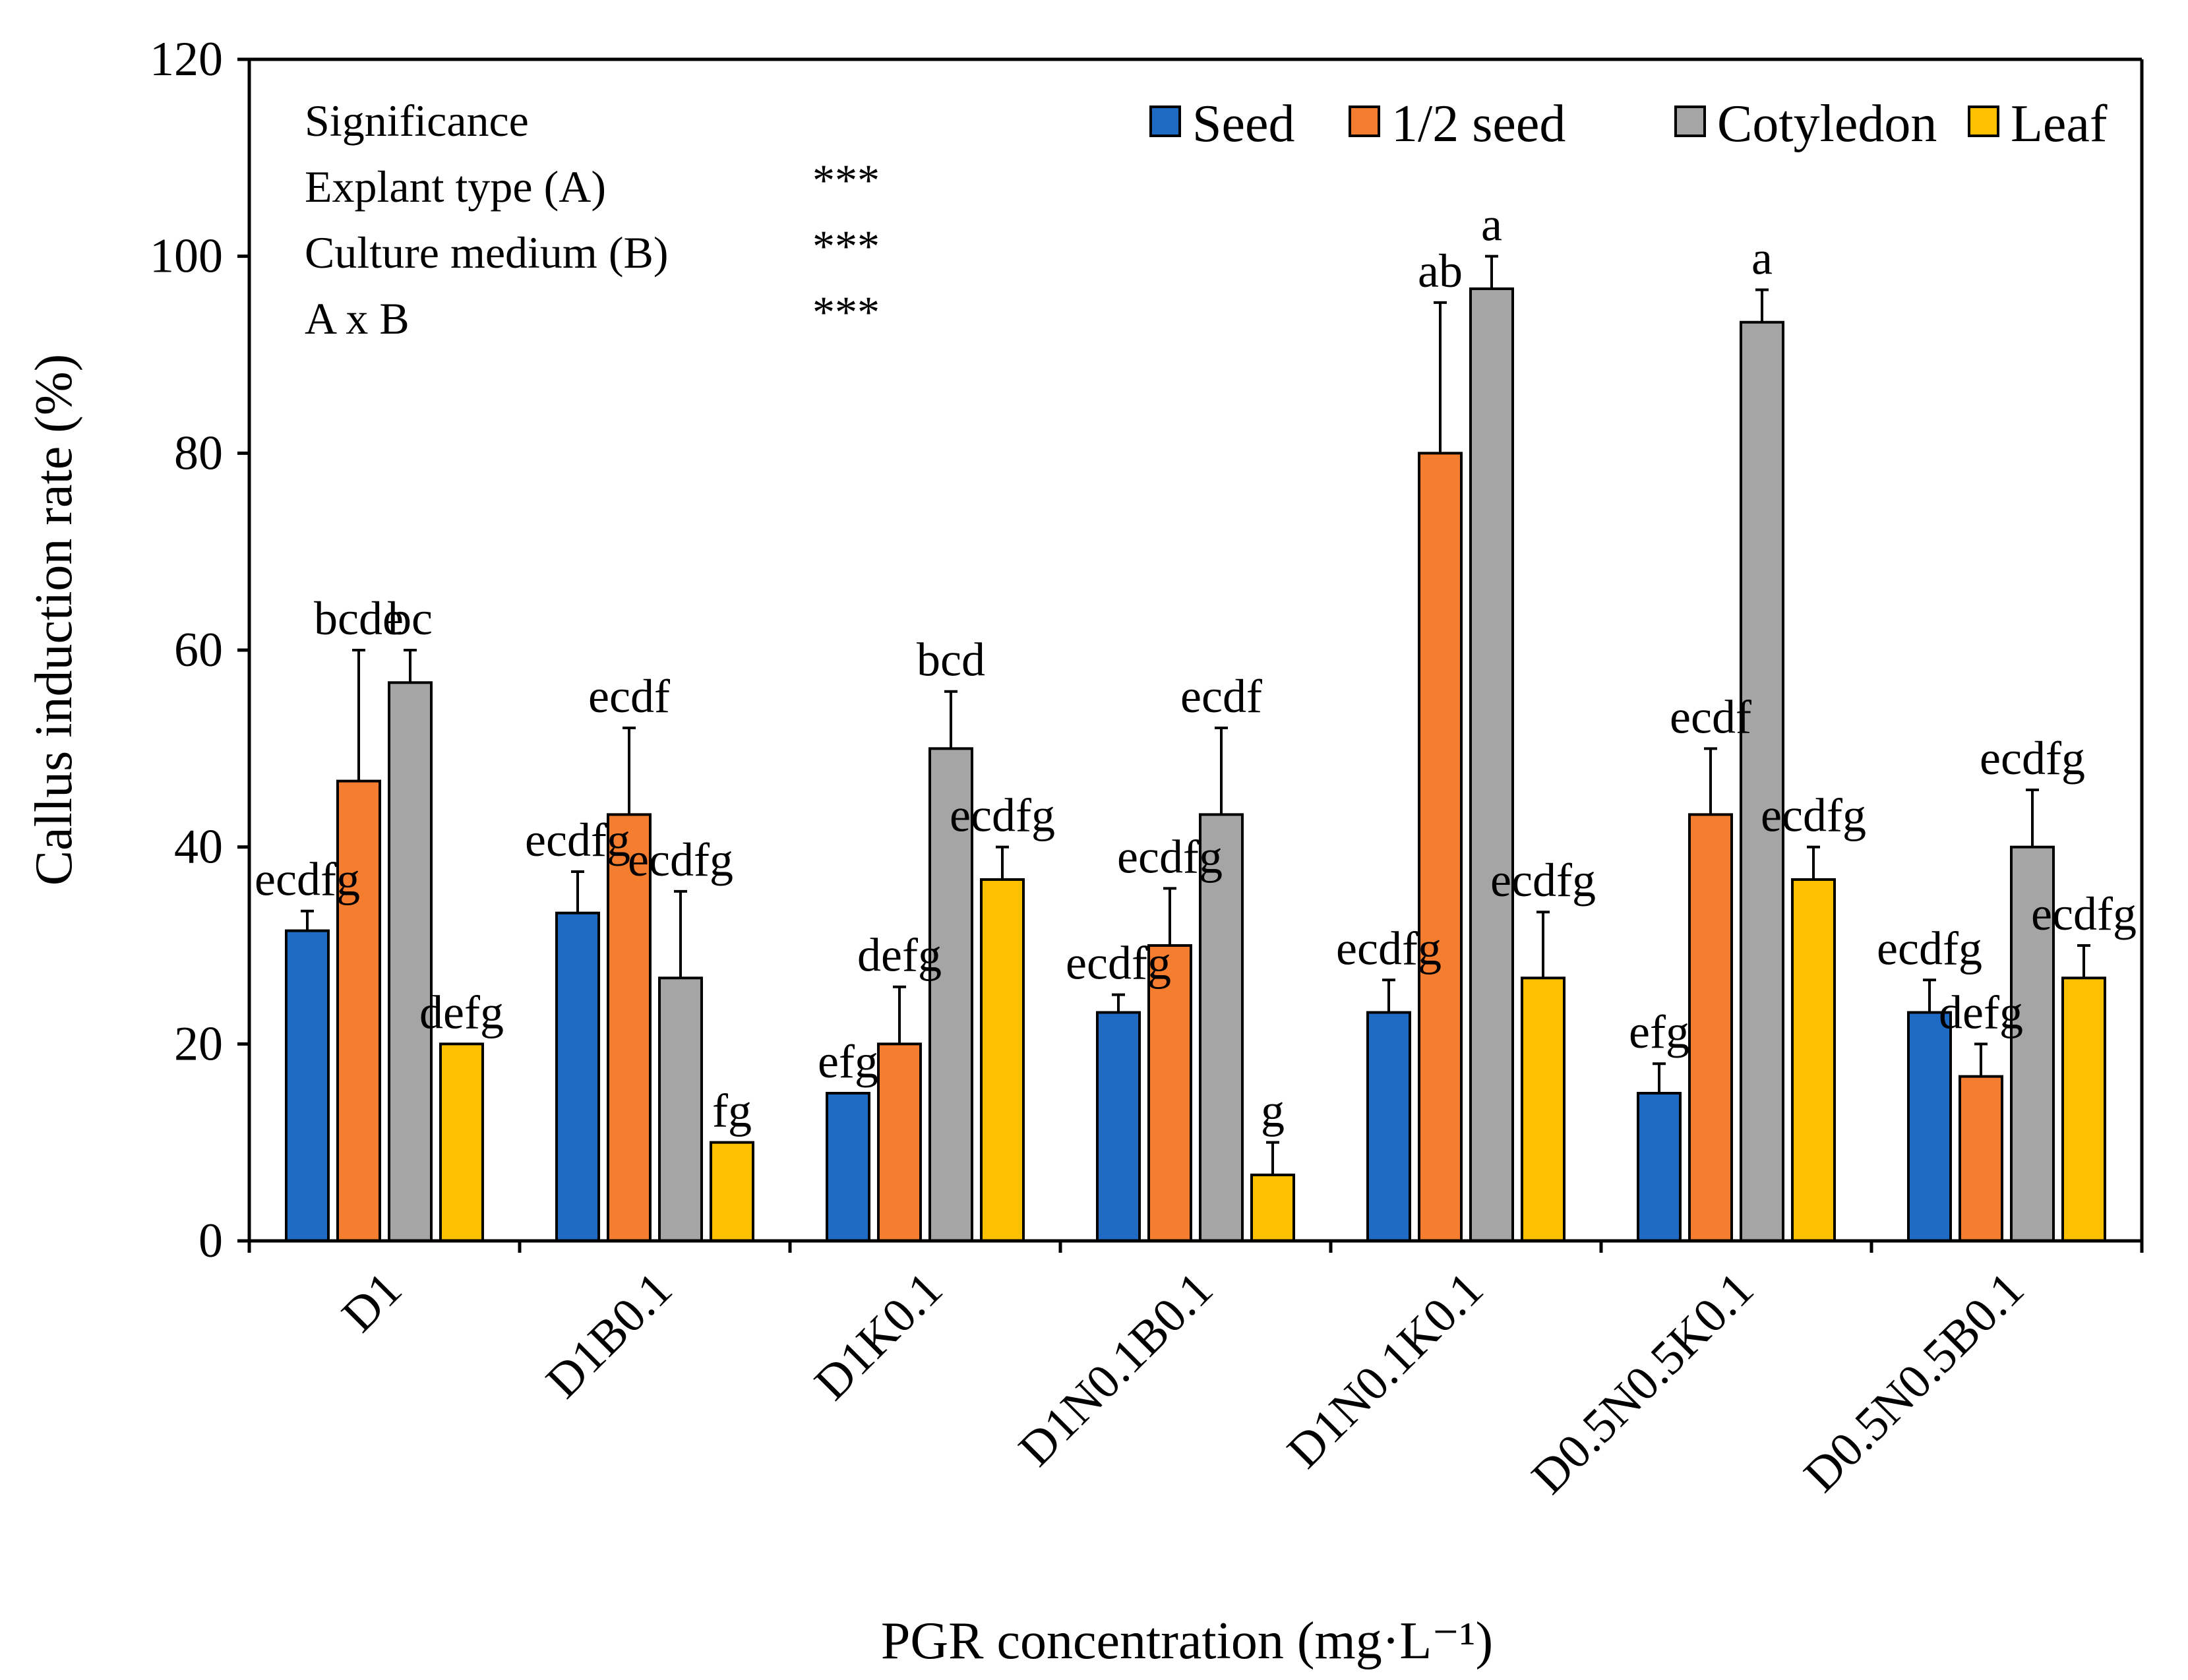  I want to click on significance-row-label: A x B, so click(357, 318).